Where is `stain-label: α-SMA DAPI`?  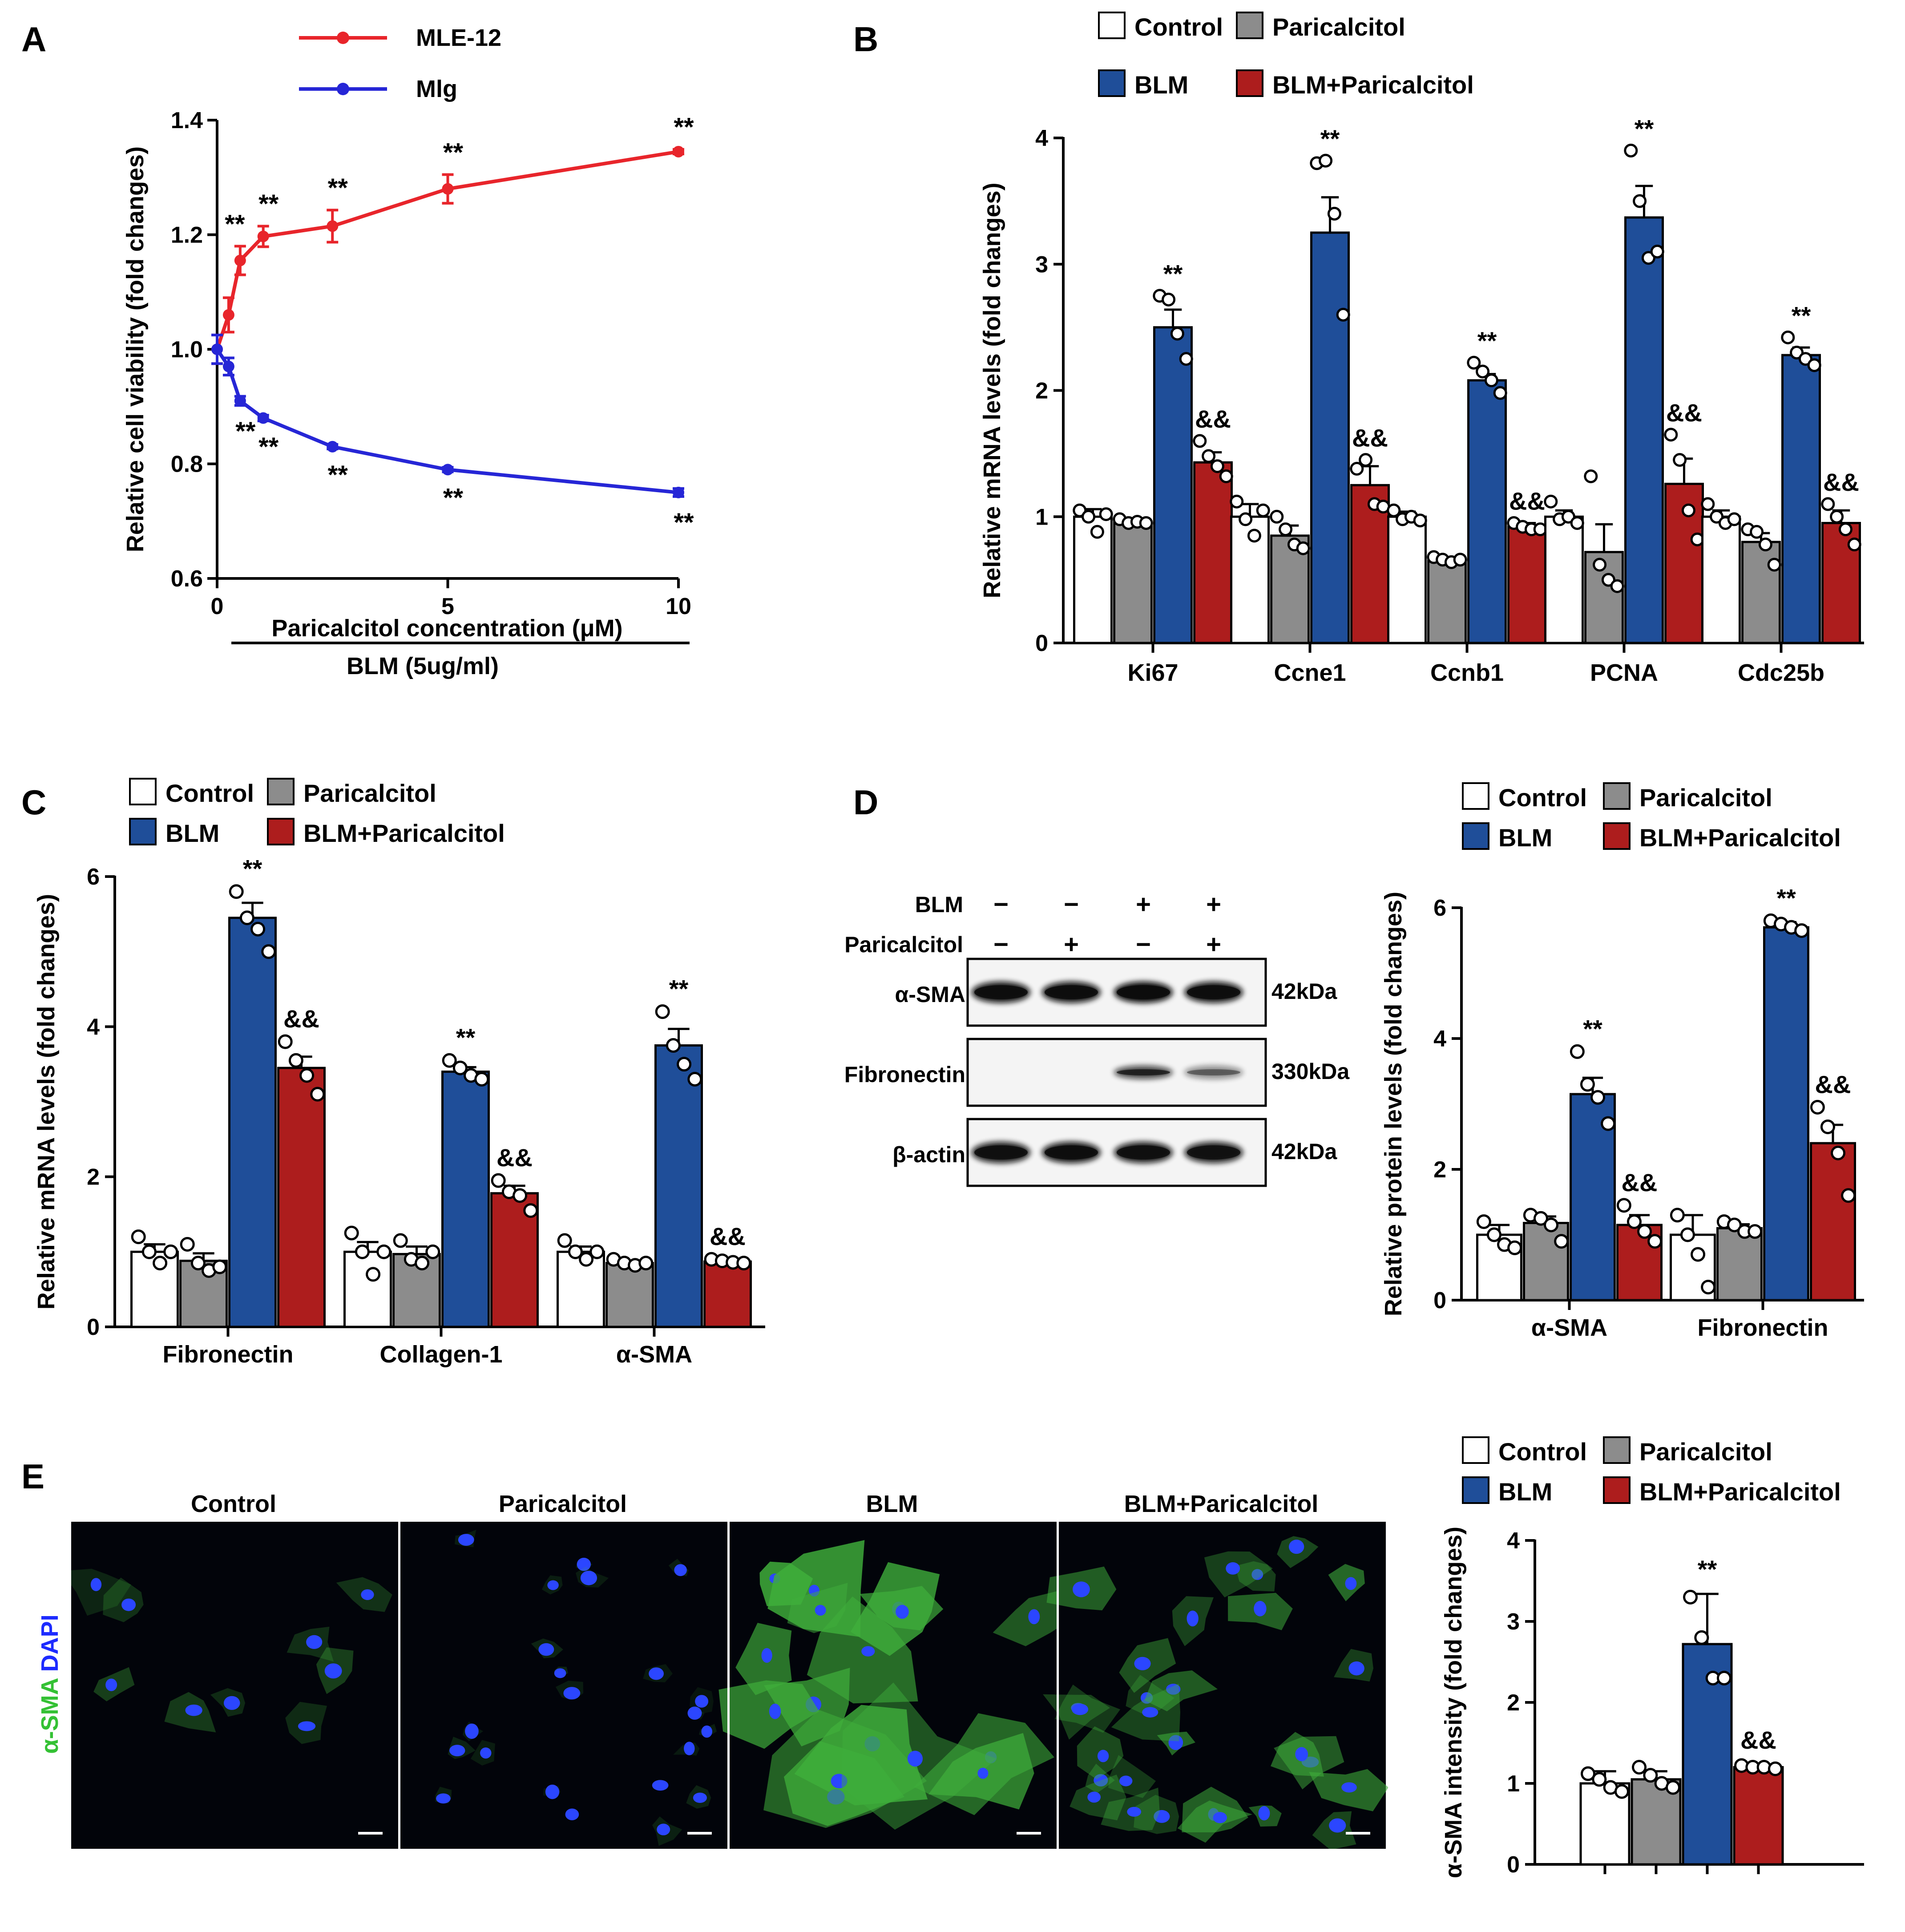
stain-label: α-SMA DAPI is located at coordinates (49, 1684).